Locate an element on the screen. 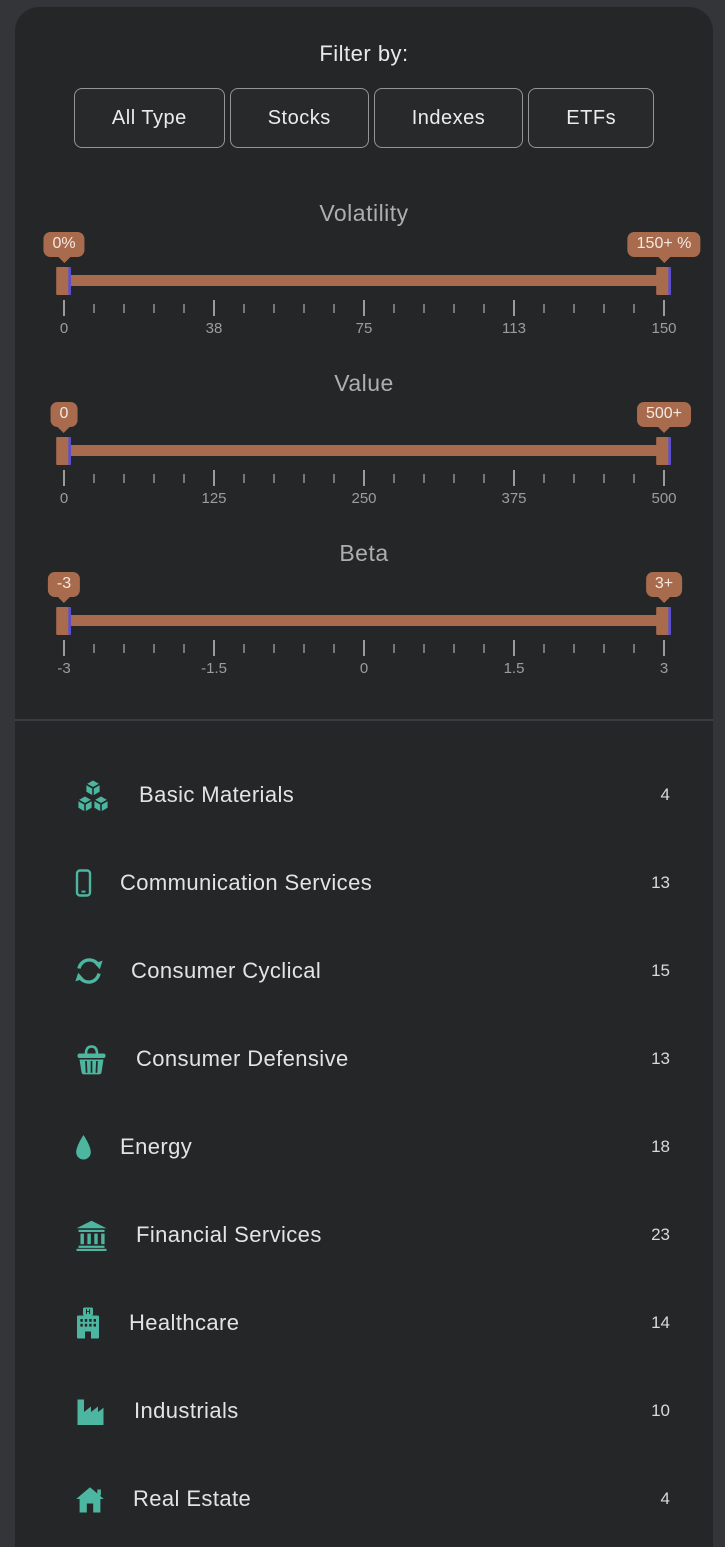 The height and width of the screenshot is (1547, 725). sector-count: 18 is located at coordinates (660, 1146).